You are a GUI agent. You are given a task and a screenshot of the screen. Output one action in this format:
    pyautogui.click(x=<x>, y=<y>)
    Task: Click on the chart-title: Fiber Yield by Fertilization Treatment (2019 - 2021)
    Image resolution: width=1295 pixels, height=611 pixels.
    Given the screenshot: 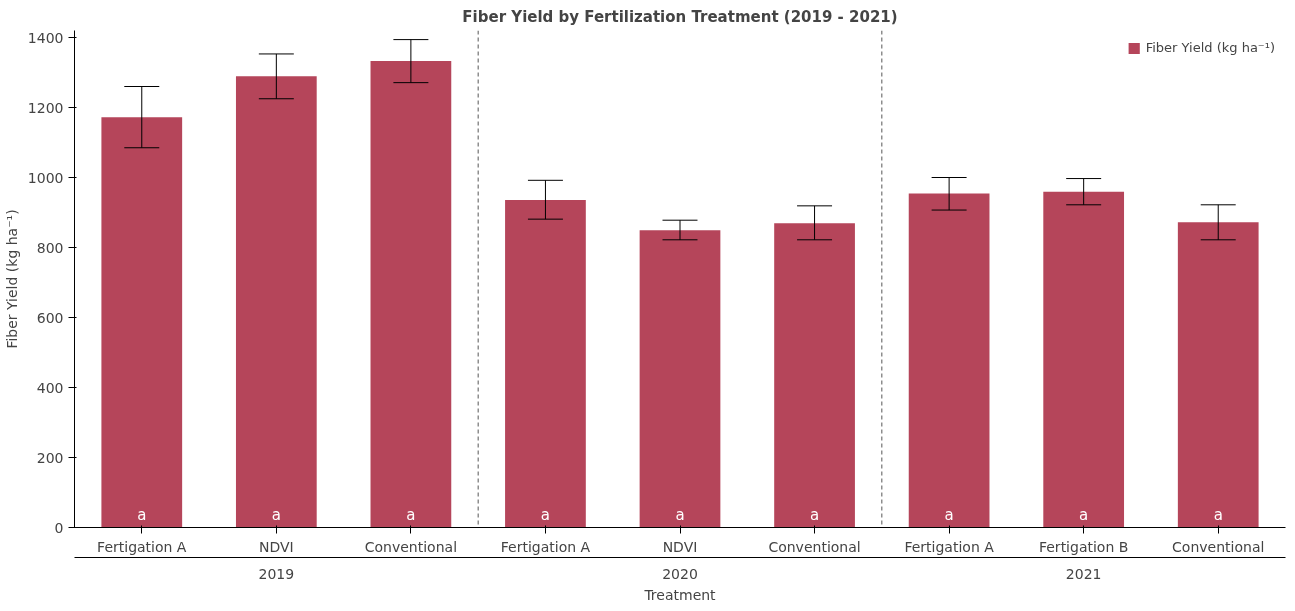 What is the action you would take?
    pyautogui.click(x=680, y=16)
    